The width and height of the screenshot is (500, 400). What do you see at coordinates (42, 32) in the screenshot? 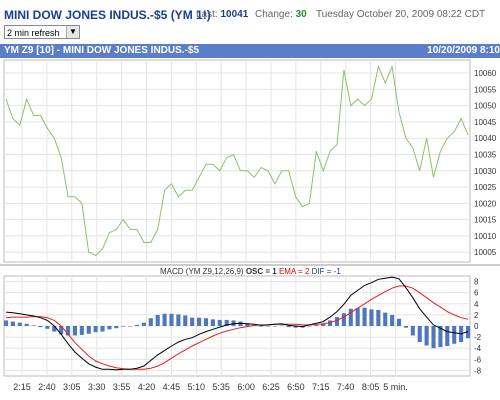
I see `refresh-select: 2 min refresh ▼` at bounding box center [42, 32].